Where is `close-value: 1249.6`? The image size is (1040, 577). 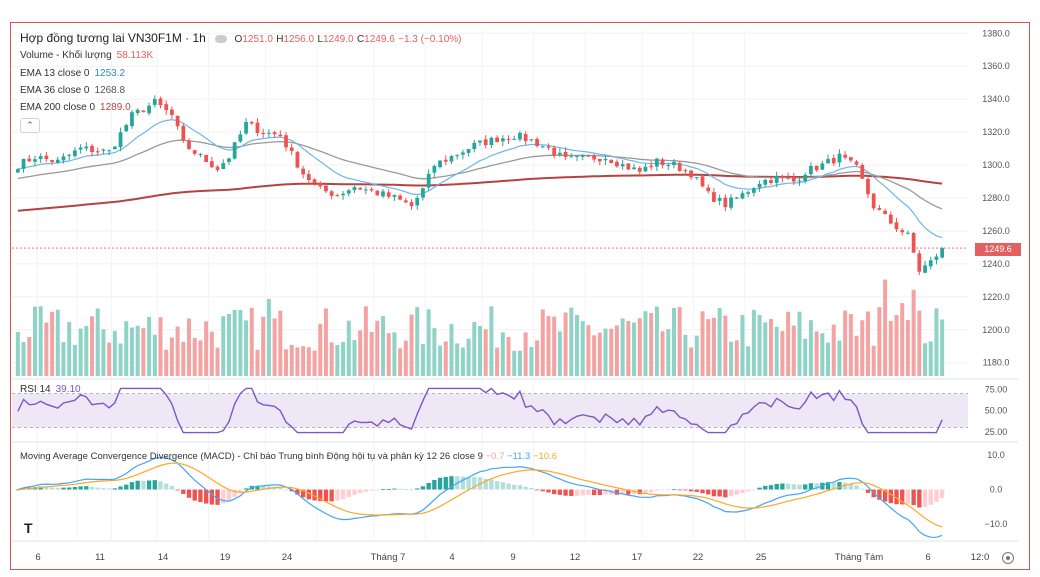
close-value: 1249.6 is located at coordinates (379, 39).